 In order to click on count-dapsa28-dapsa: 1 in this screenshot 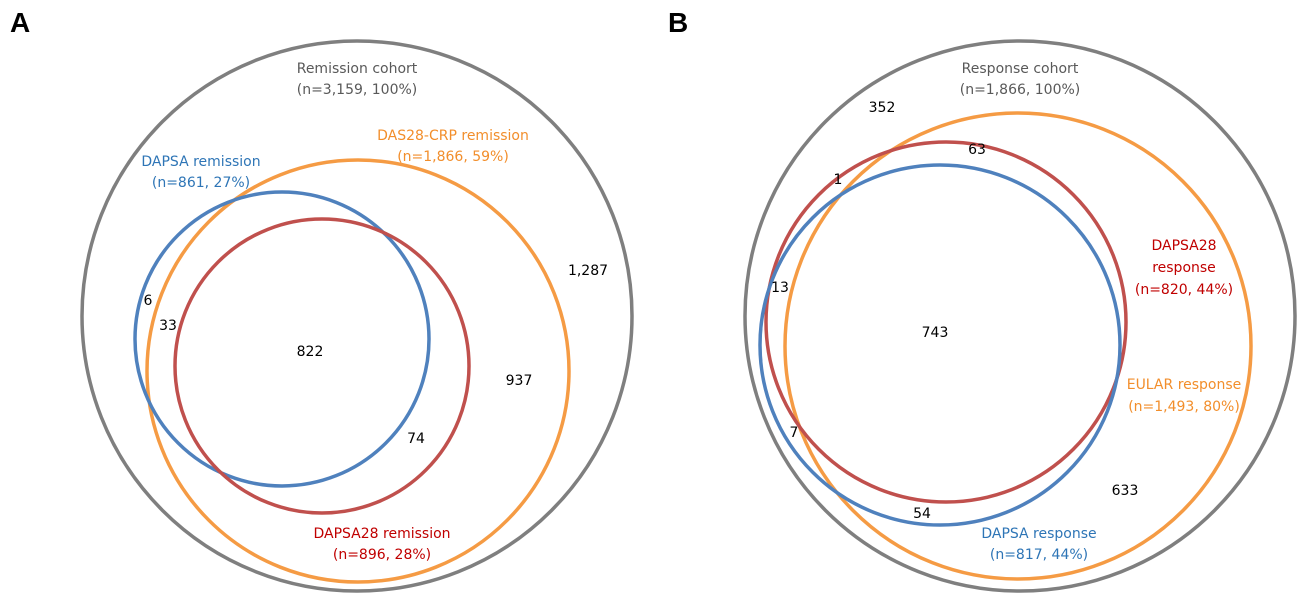, I will do `click(838, 180)`.